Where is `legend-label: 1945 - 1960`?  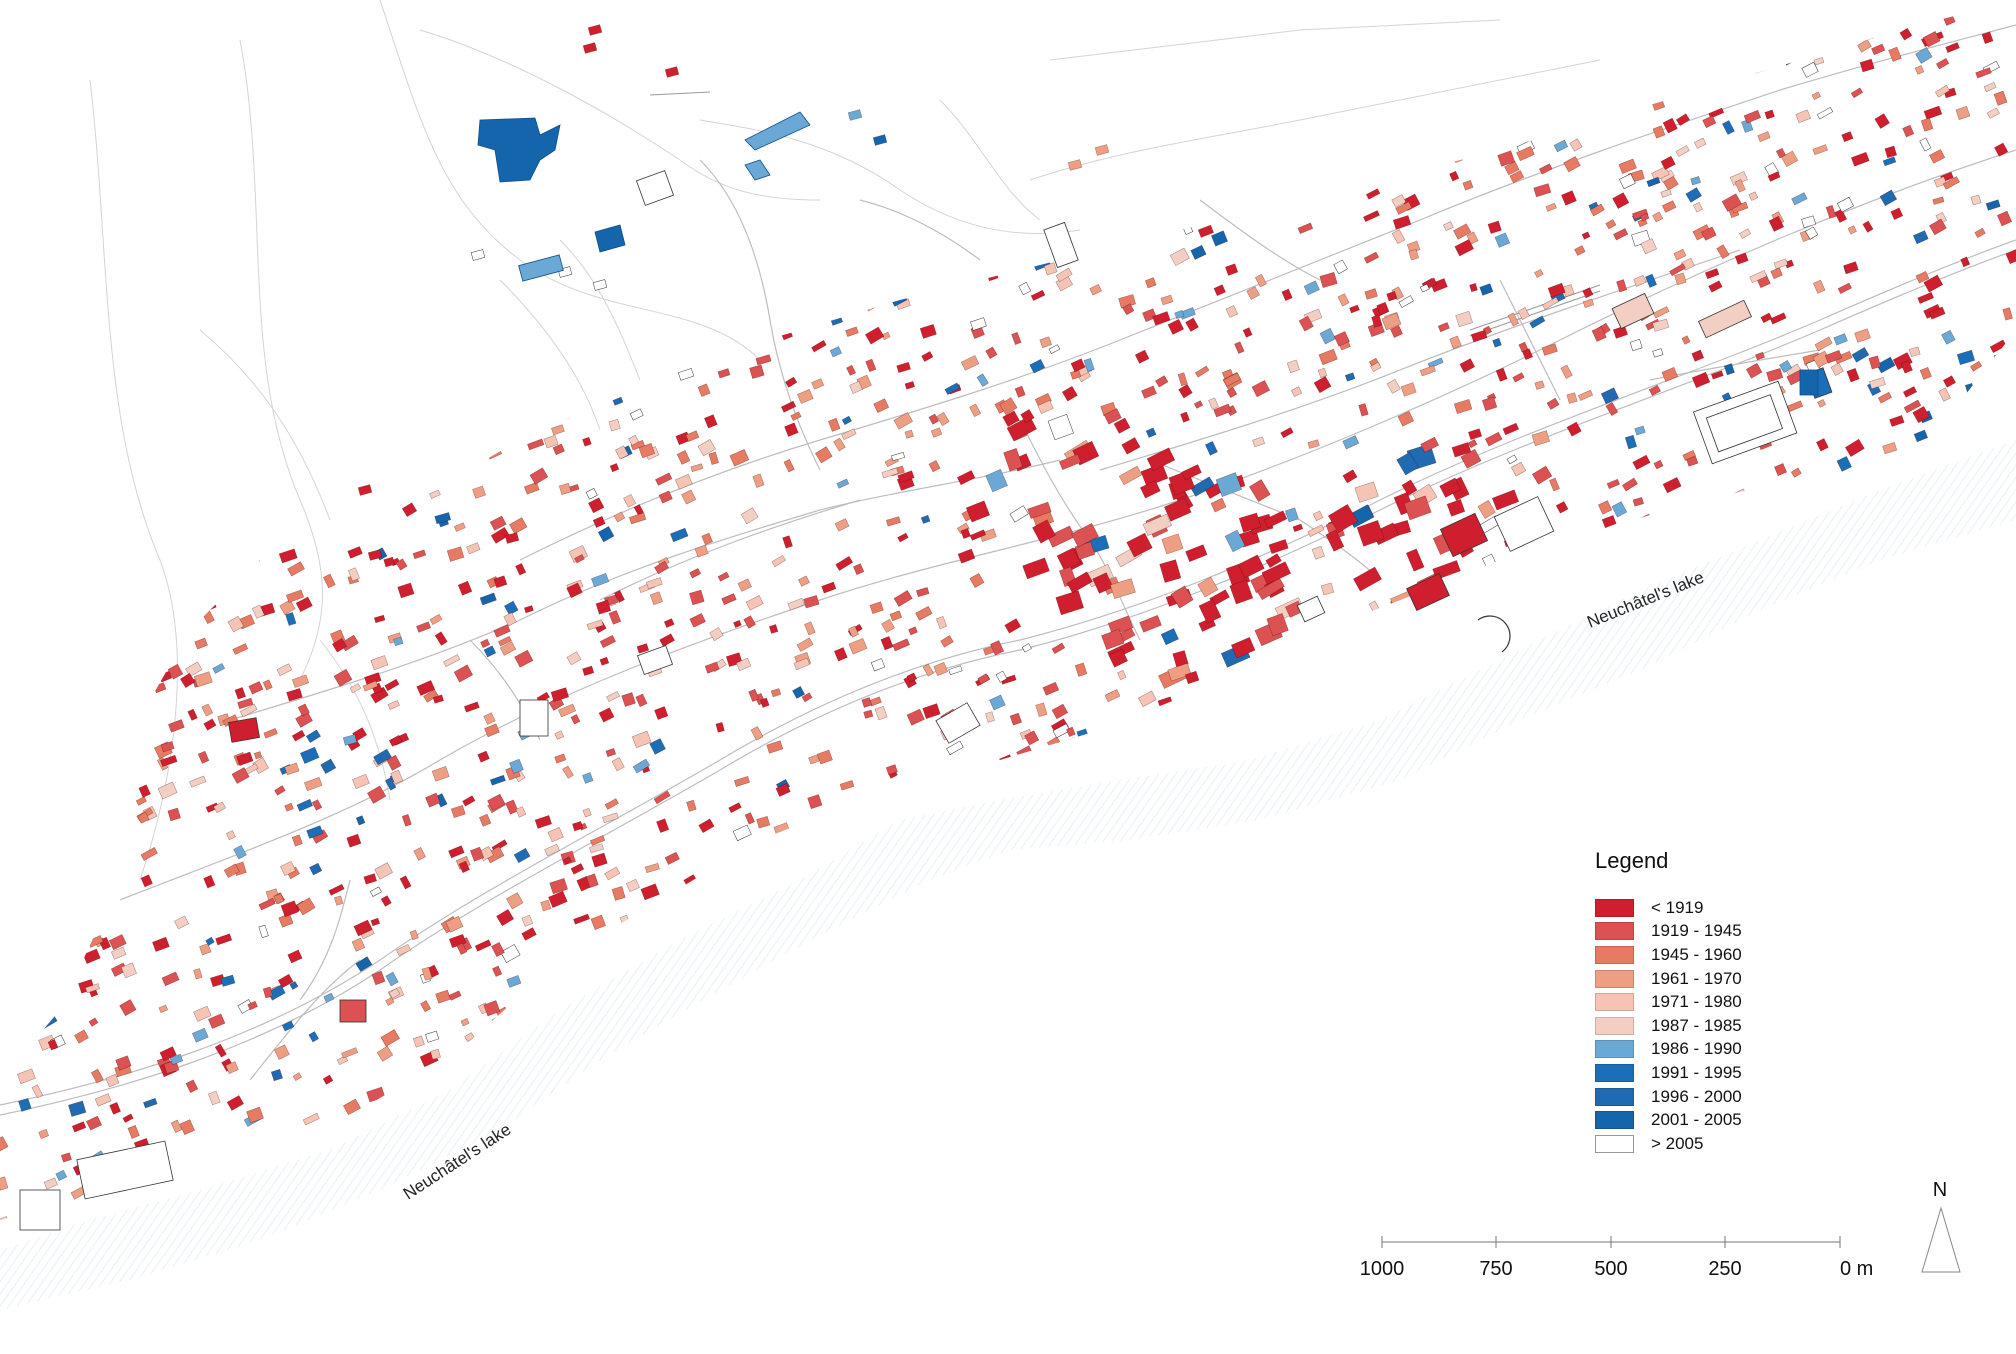 legend-label: 1945 - 1960 is located at coordinates (1696, 954).